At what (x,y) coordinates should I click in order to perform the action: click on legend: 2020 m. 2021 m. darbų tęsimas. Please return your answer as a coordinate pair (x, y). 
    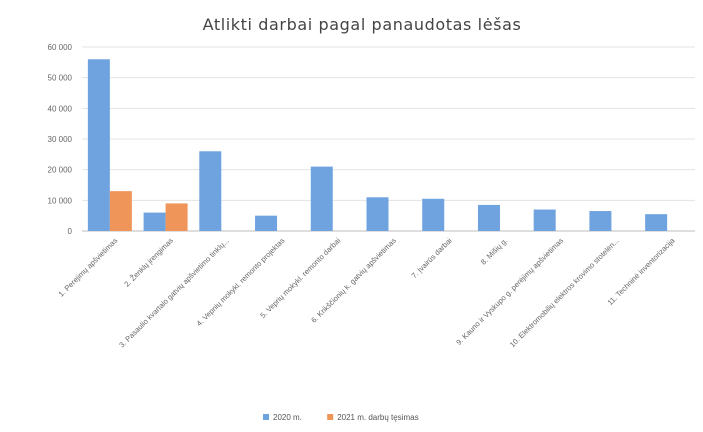
    Looking at the image, I should click on (341, 417).